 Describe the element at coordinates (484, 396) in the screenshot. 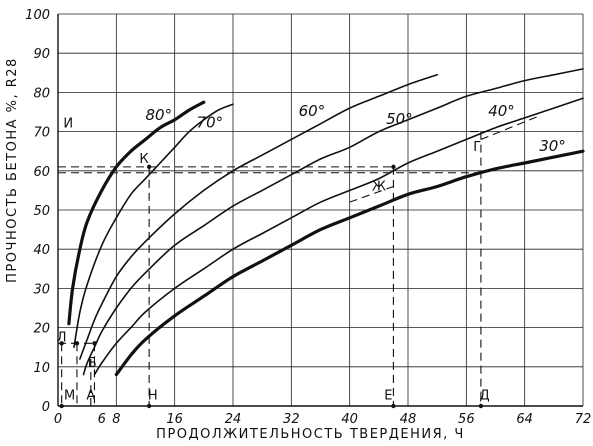

I see `point-label: Д` at that location.